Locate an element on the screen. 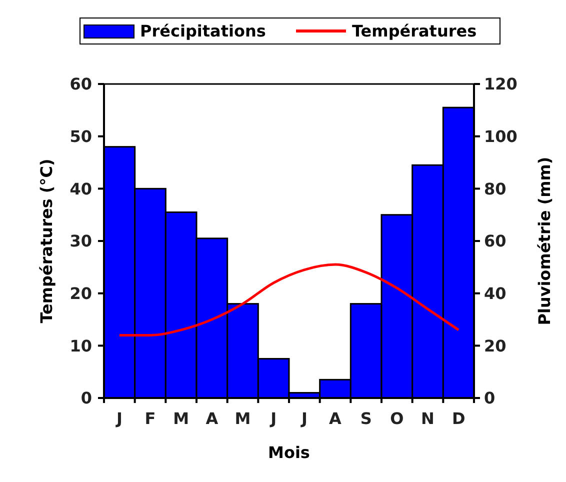 Image resolution: width=566 pixels, height=482 pixels. y-tick-label: 50 is located at coordinates (81, 136).